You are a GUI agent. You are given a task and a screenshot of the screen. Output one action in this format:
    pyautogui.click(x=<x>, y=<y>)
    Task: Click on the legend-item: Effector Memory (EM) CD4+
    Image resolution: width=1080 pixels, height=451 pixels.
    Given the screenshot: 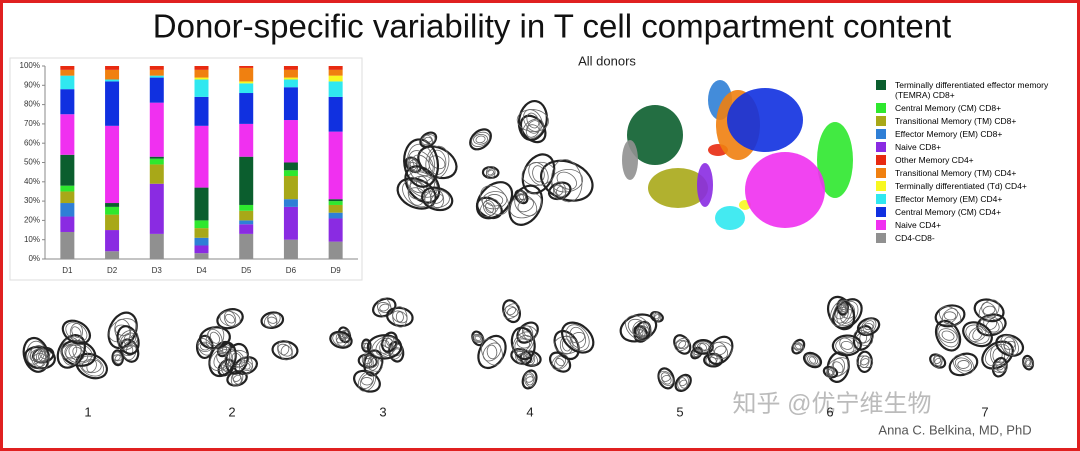 What is the action you would take?
    pyautogui.click(x=971, y=199)
    